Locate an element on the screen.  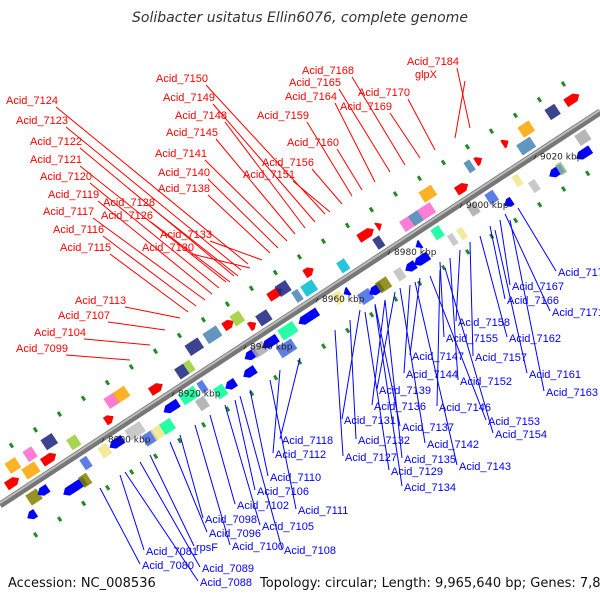
forward-gene-label: Acid_7151 is located at coordinates (269, 175).